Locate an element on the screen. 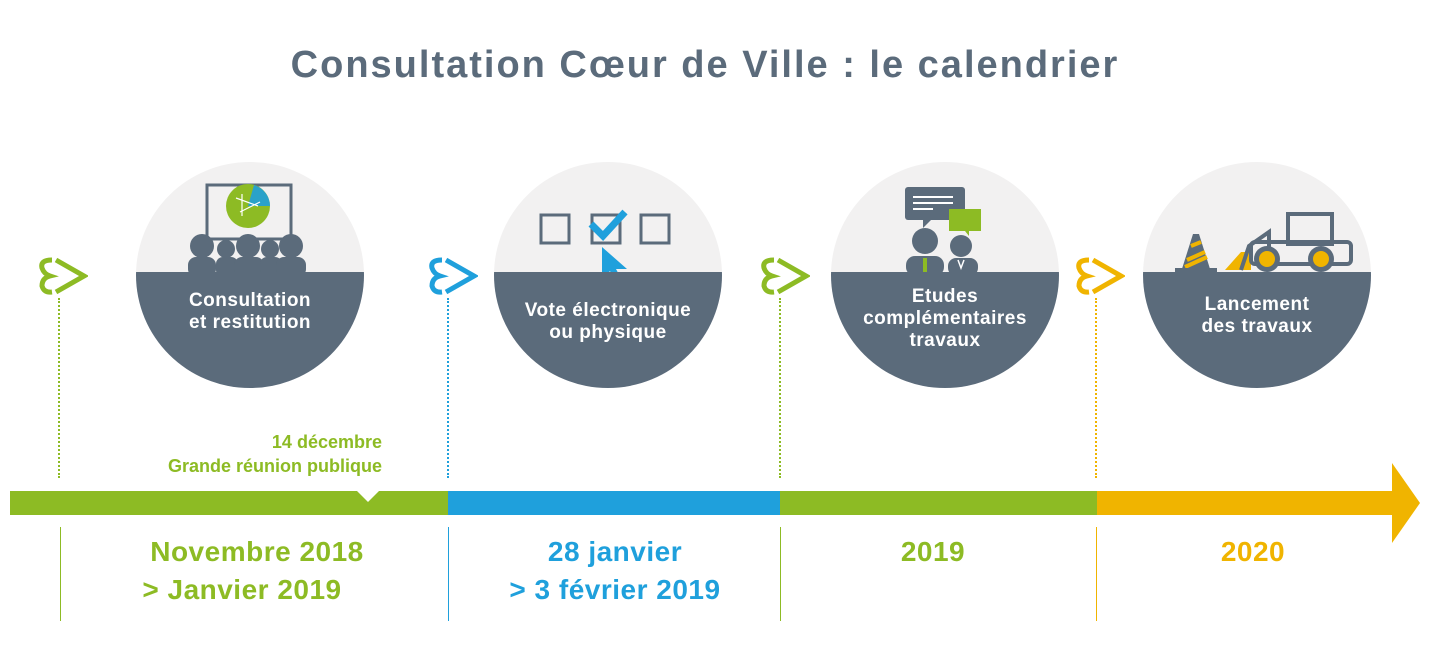 This screenshot has width=1437, height=645. step-label: Consultation et restitution is located at coordinates (250, 311).